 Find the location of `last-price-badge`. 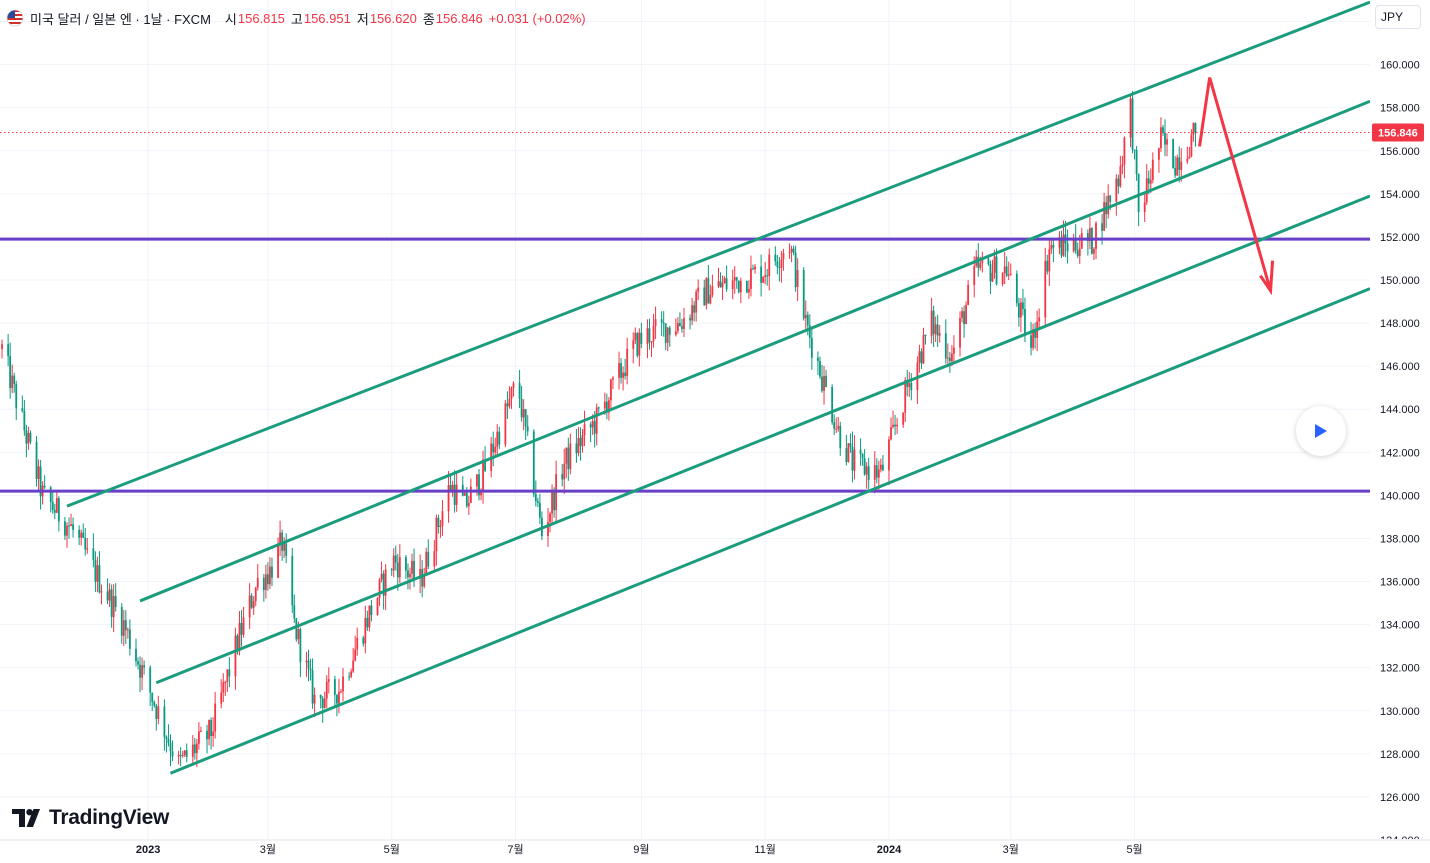

last-price-badge is located at coordinates (1398, 132).